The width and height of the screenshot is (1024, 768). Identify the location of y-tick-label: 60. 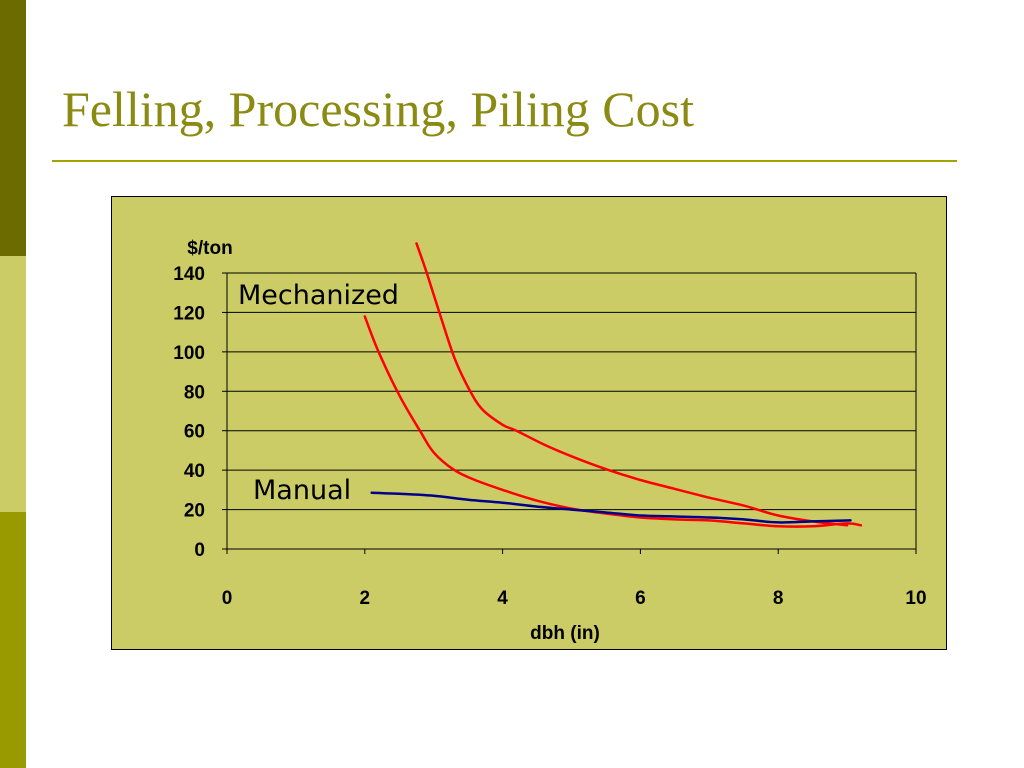
(194, 432).